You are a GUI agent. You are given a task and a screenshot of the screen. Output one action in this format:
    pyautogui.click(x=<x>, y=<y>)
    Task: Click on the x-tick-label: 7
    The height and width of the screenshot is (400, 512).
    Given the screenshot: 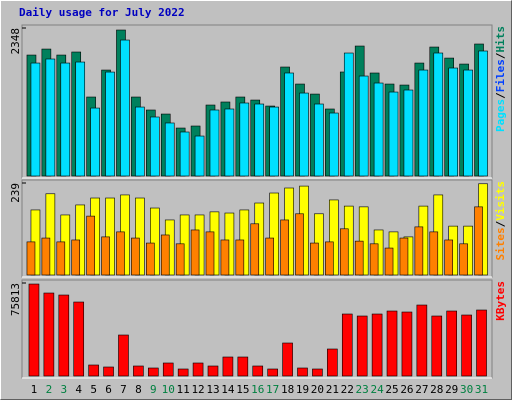 What is the action you would take?
    pyautogui.click(x=123, y=389)
    